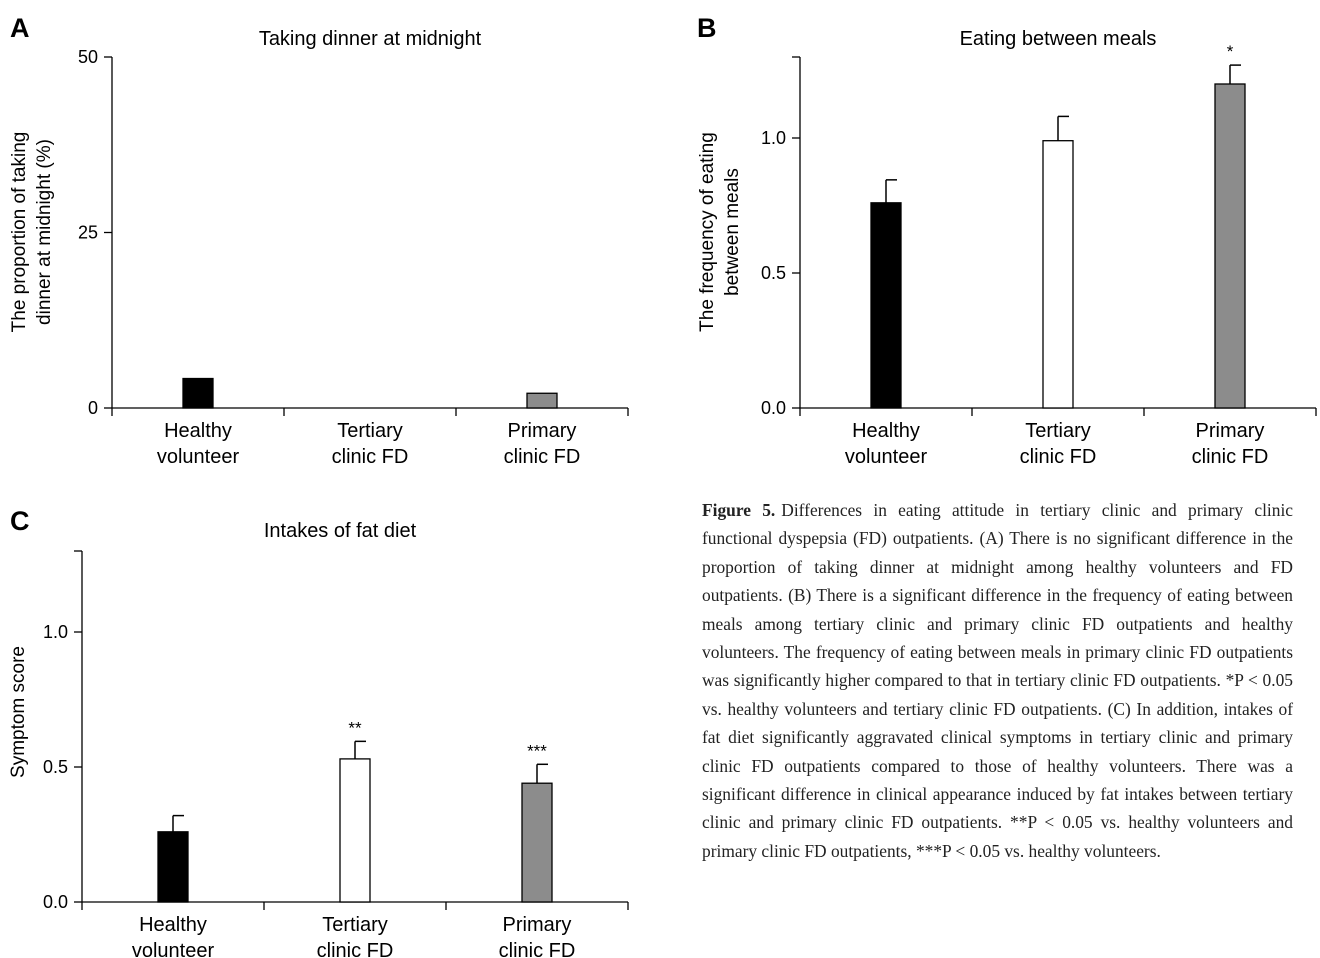 The height and width of the screenshot is (958, 1320). What do you see at coordinates (739, 510) in the screenshot?
I see `caption-label: Figure 5.` at bounding box center [739, 510].